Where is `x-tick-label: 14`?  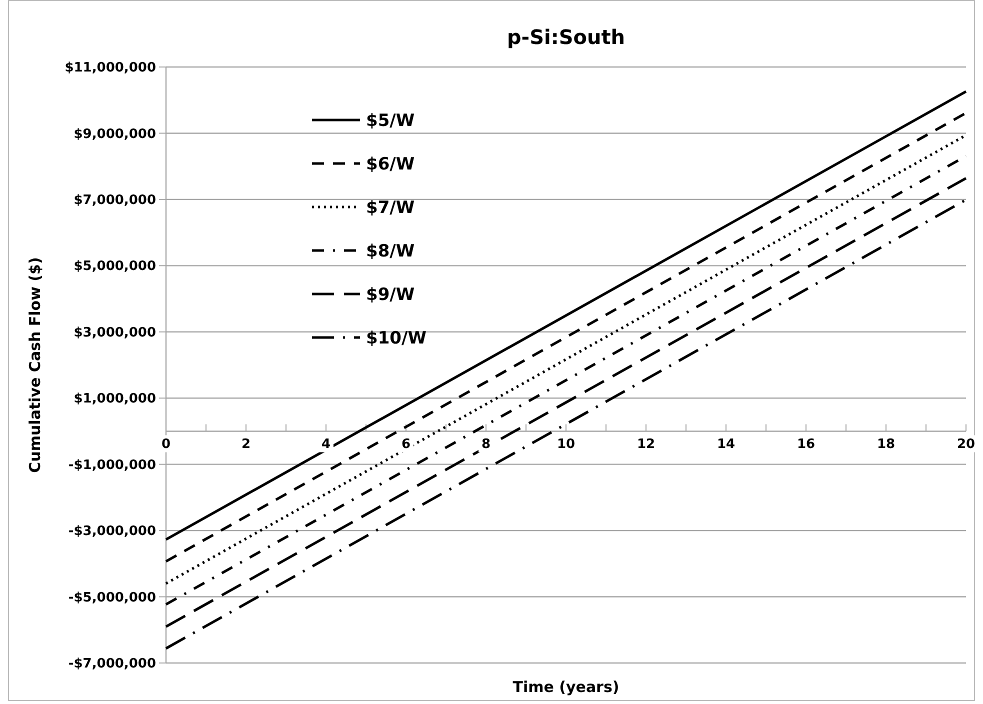
x-tick-label: 14 is located at coordinates (726, 444).